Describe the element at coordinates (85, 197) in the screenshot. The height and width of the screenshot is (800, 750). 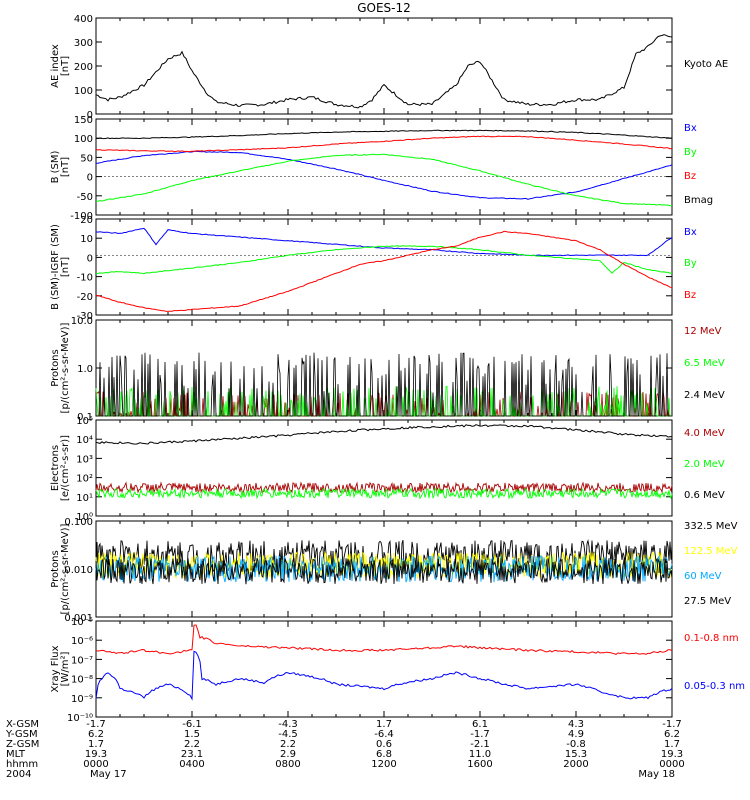
I see `y-tick-label: -50` at that location.